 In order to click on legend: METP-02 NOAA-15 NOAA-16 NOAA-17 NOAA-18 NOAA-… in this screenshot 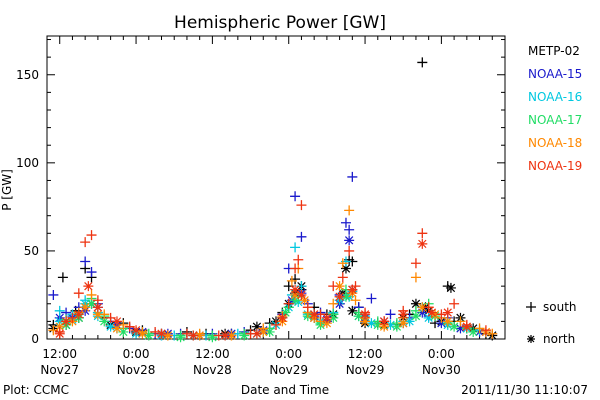, I will do `click(555, 108)`.